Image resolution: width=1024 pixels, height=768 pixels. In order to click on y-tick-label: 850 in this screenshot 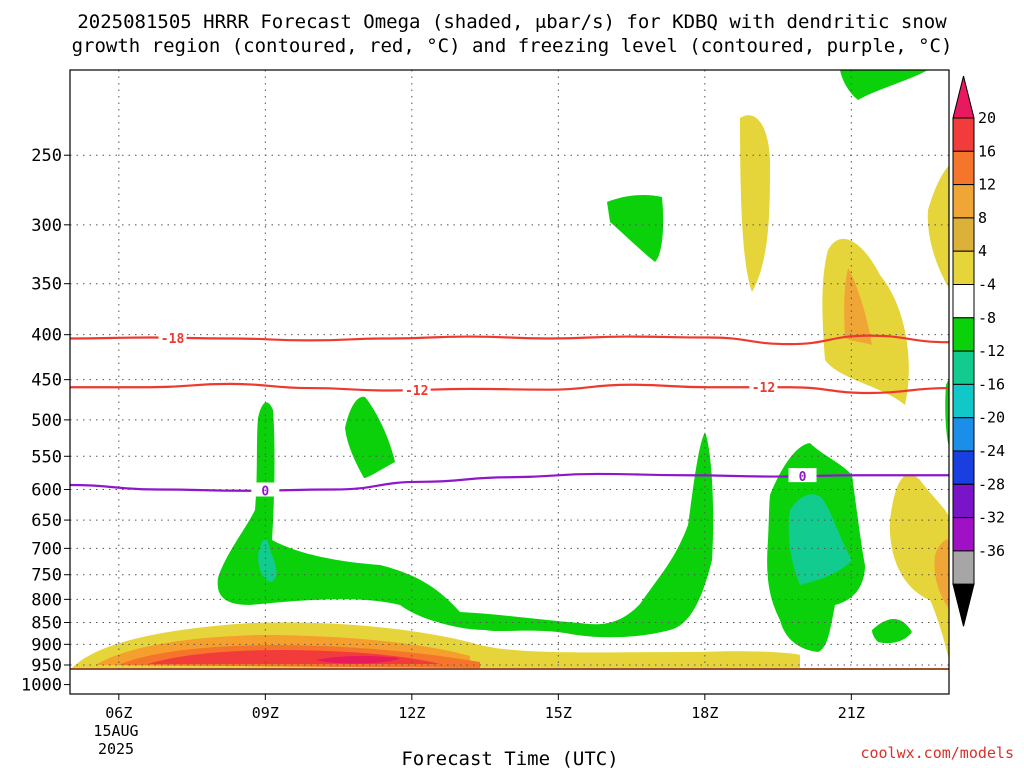, I will do `click(46, 624)`.